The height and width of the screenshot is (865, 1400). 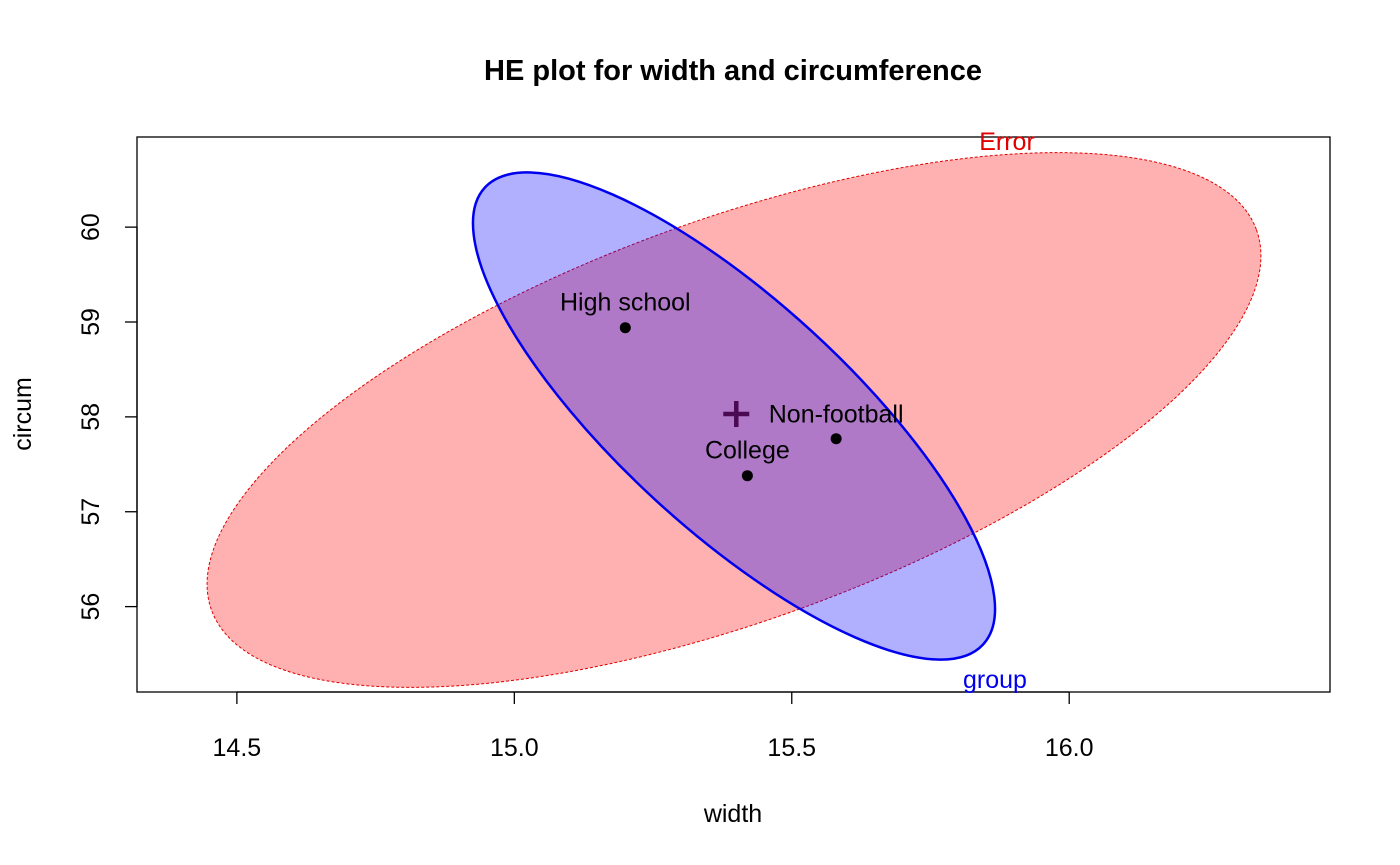 I want to click on chart-title: HE plot for width and circumference, so click(x=733, y=71).